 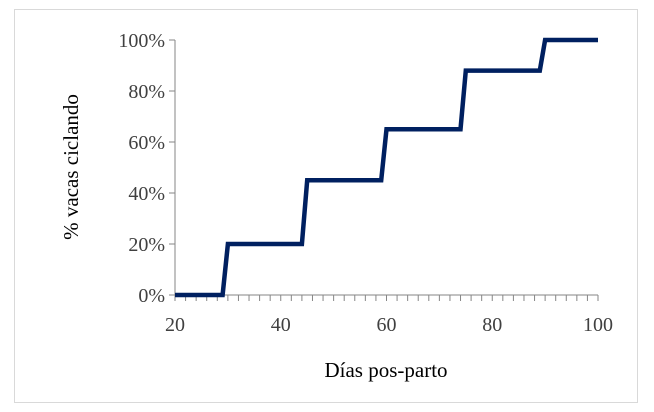 I want to click on x-tick-label: 80, so click(x=492, y=325).